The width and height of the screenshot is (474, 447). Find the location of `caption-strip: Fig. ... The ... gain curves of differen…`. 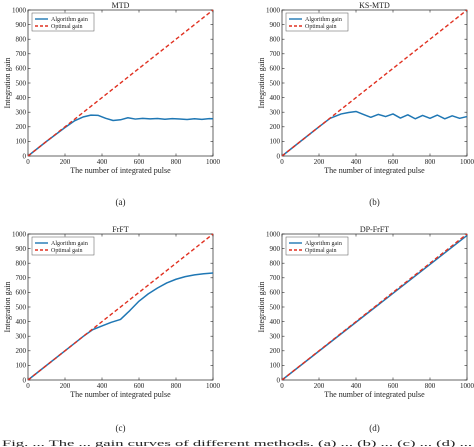

caption-strip: Fig. ... The ... gain curves of differen… is located at coordinates (237, 443).